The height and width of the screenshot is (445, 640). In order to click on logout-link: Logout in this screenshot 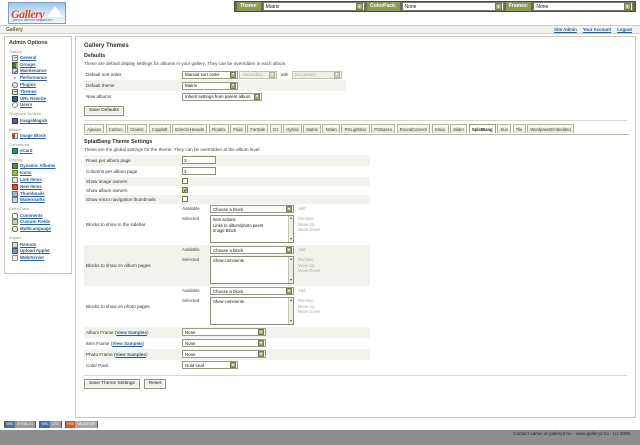, I will do `click(624, 29)`.